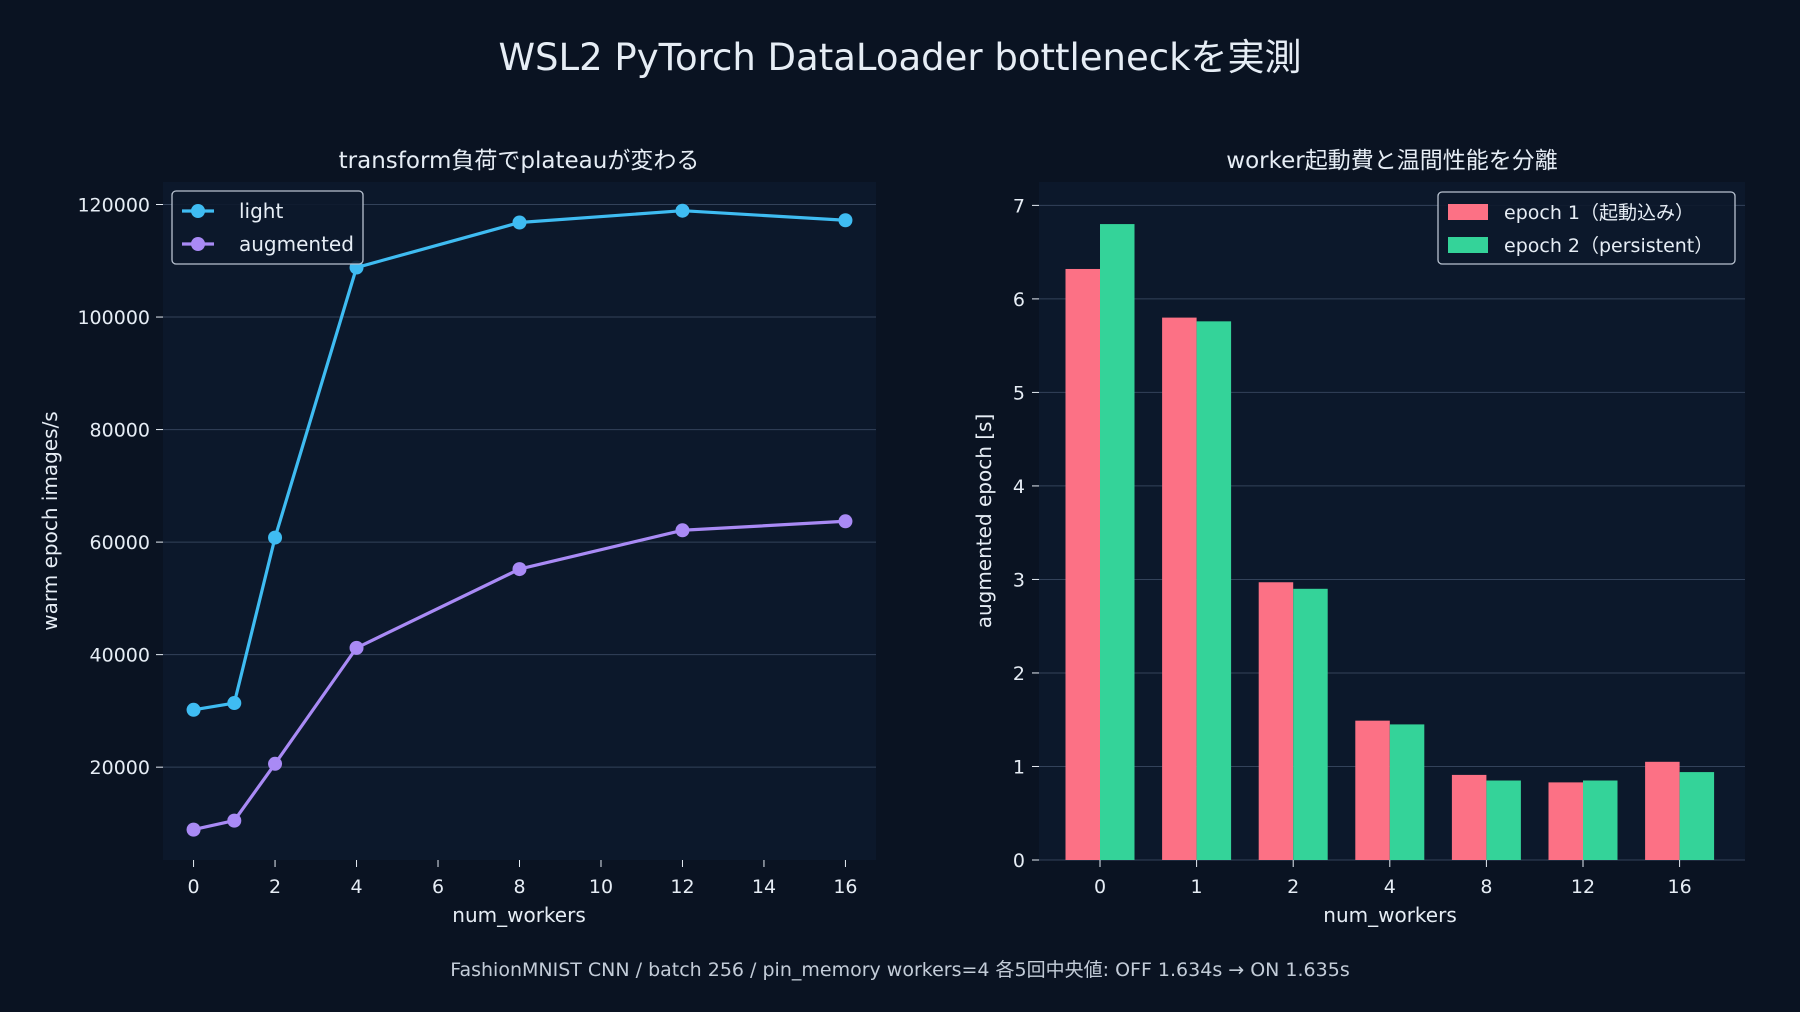  Describe the element at coordinates (1197, 887) in the screenshot. I see `bar-chart-x-tick-label: 1` at that location.